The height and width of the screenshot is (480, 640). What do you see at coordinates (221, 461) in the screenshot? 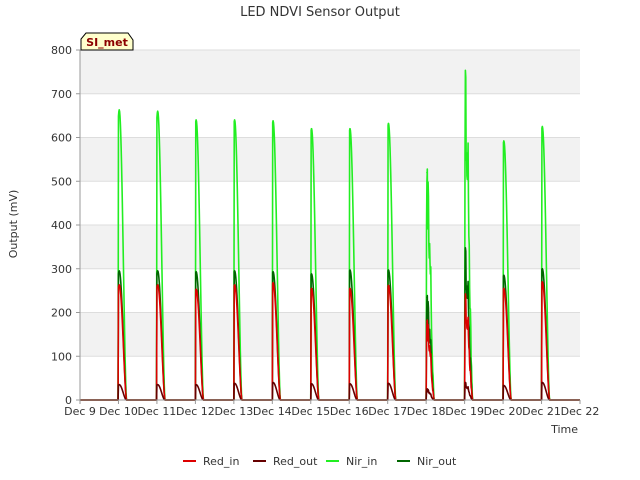
I see `legend-label: Red_in` at bounding box center [221, 461].